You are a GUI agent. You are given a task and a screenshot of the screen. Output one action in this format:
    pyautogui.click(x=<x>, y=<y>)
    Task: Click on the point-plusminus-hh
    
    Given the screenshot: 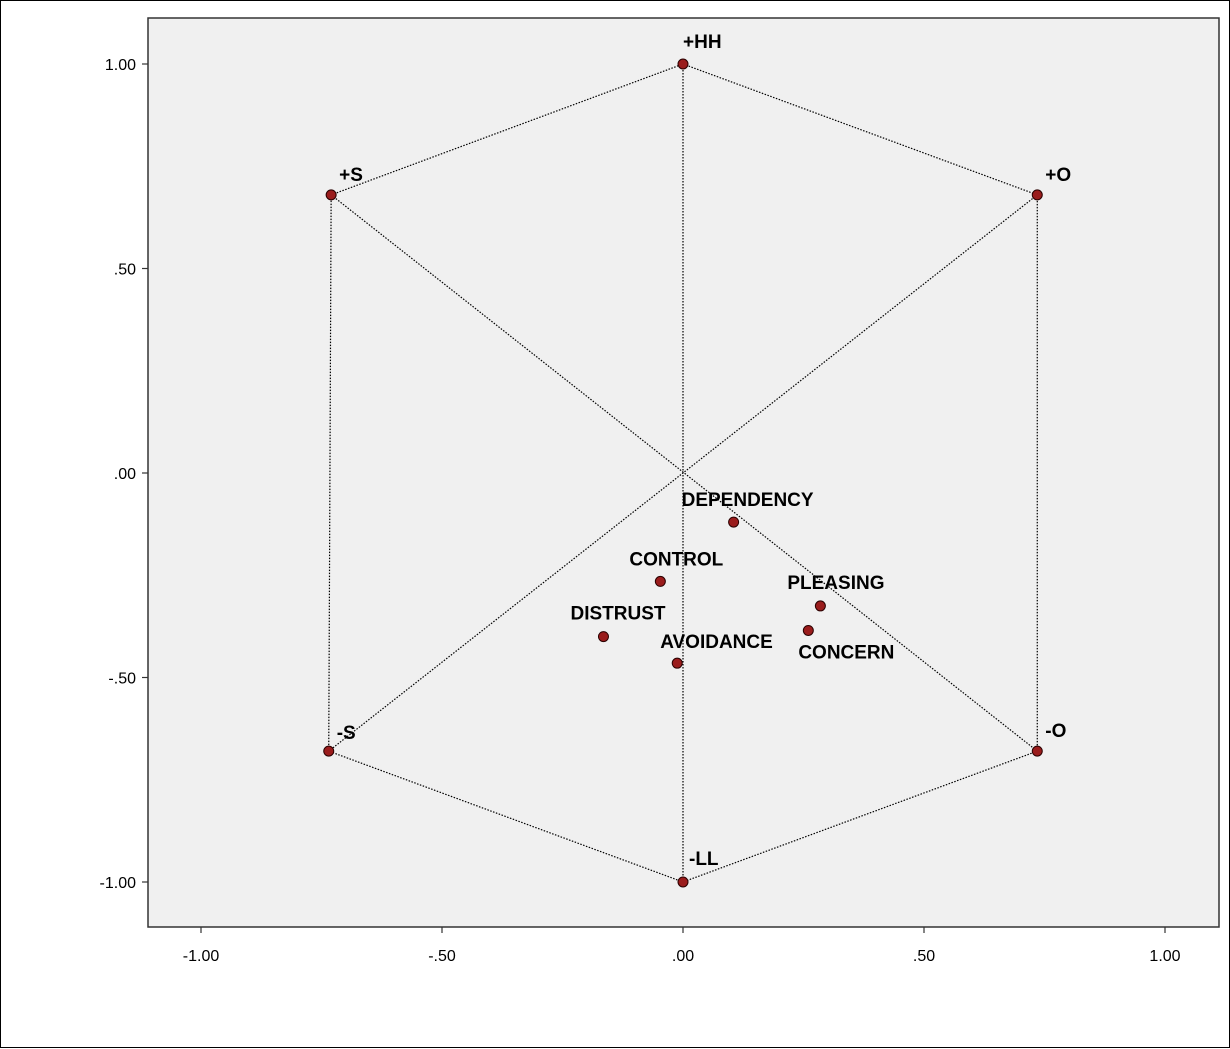 What is the action you would take?
    pyautogui.click(x=683, y=64)
    